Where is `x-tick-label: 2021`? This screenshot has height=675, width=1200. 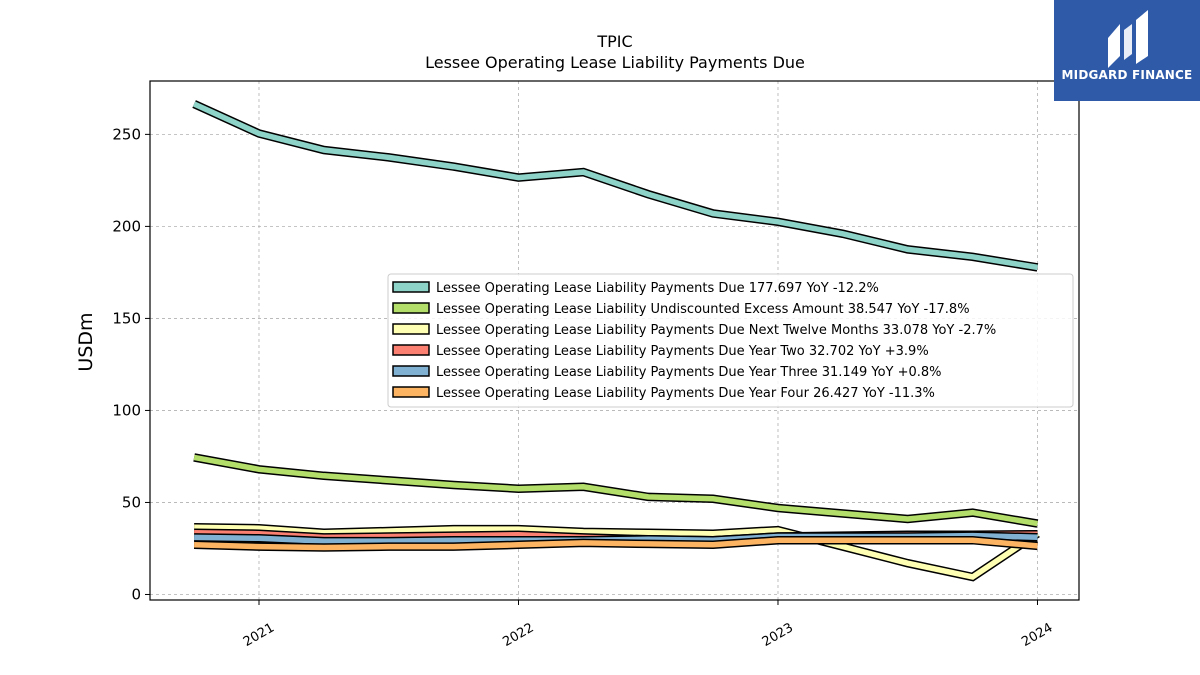 x-tick-label: 2021 is located at coordinates (259, 635).